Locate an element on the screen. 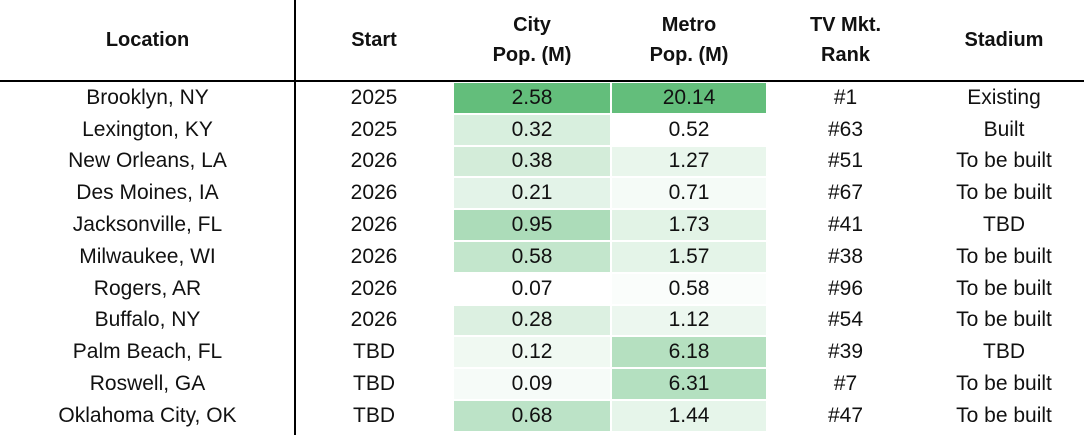 This screenshot has height=435, width=1084. table-cell: 0.52 is located at coordinates (689, 129).